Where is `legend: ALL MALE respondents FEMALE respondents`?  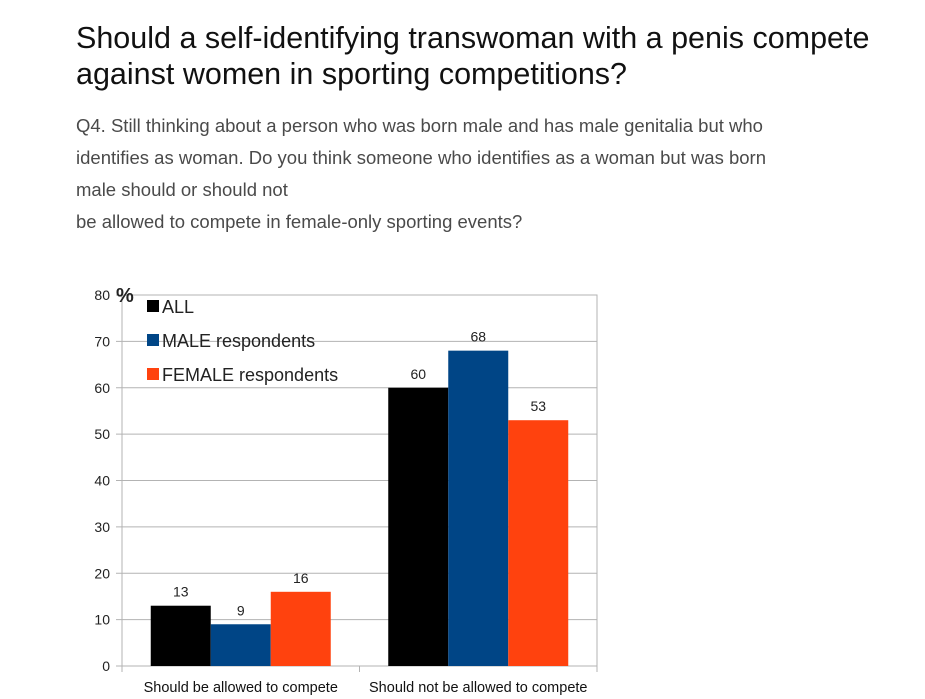
legend: ALL MALE respondents FEMALE respondents is located at coordinates (242, 341).